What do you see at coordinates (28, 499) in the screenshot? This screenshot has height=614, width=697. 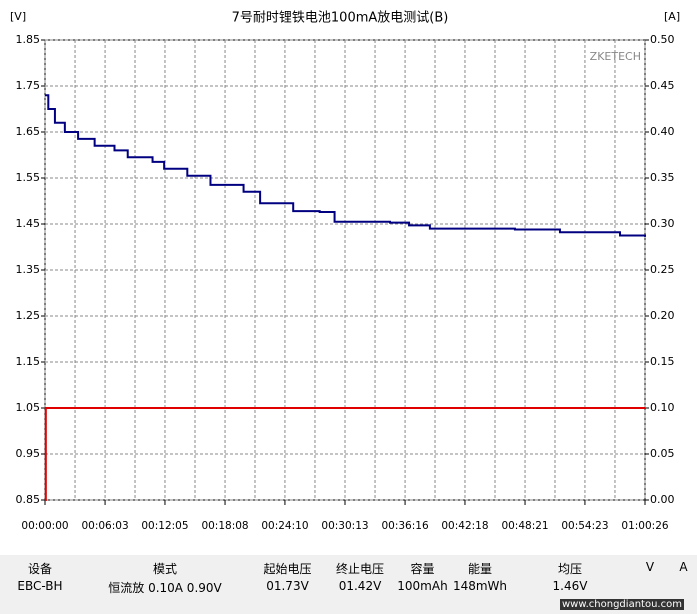 I see `y-tick-label: 0.85` at bounding box center [28, 499].